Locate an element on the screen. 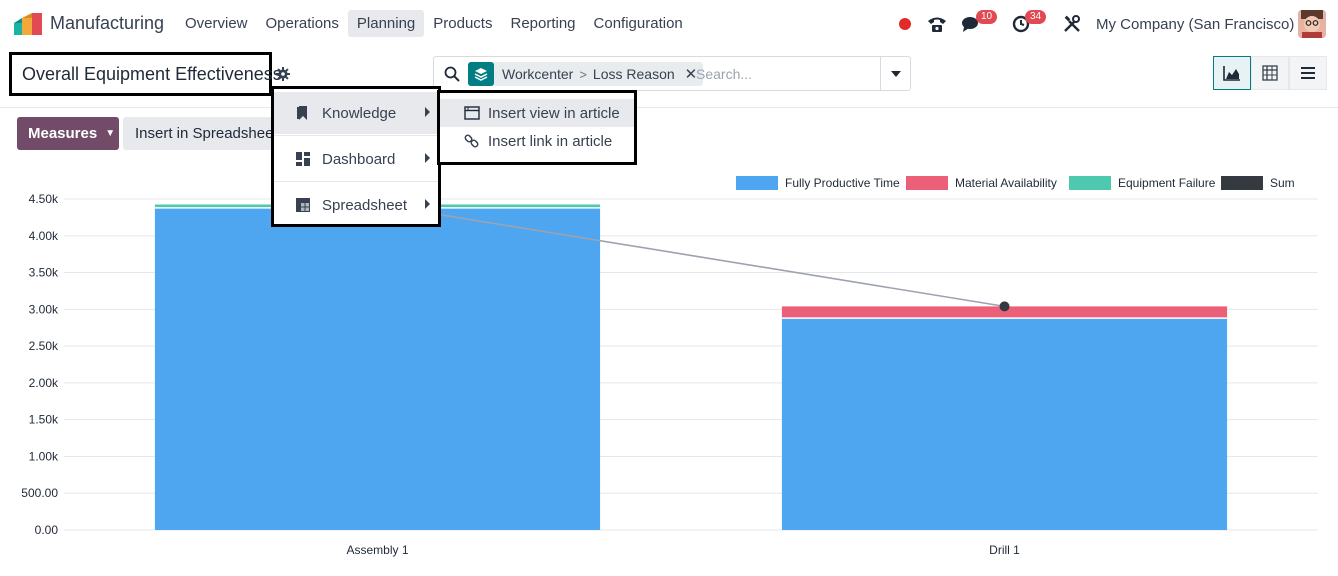 This screenshot has width=1338, height=576. pivot-table-icon is located at coordinates (1270, 73).